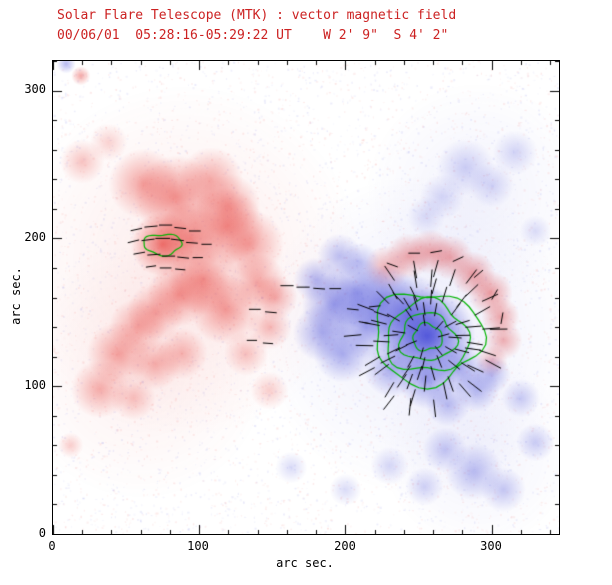 The height and width of the screenshot is (585, 612). I want to click on x-tick-label-100: 100, so click(198, 546).